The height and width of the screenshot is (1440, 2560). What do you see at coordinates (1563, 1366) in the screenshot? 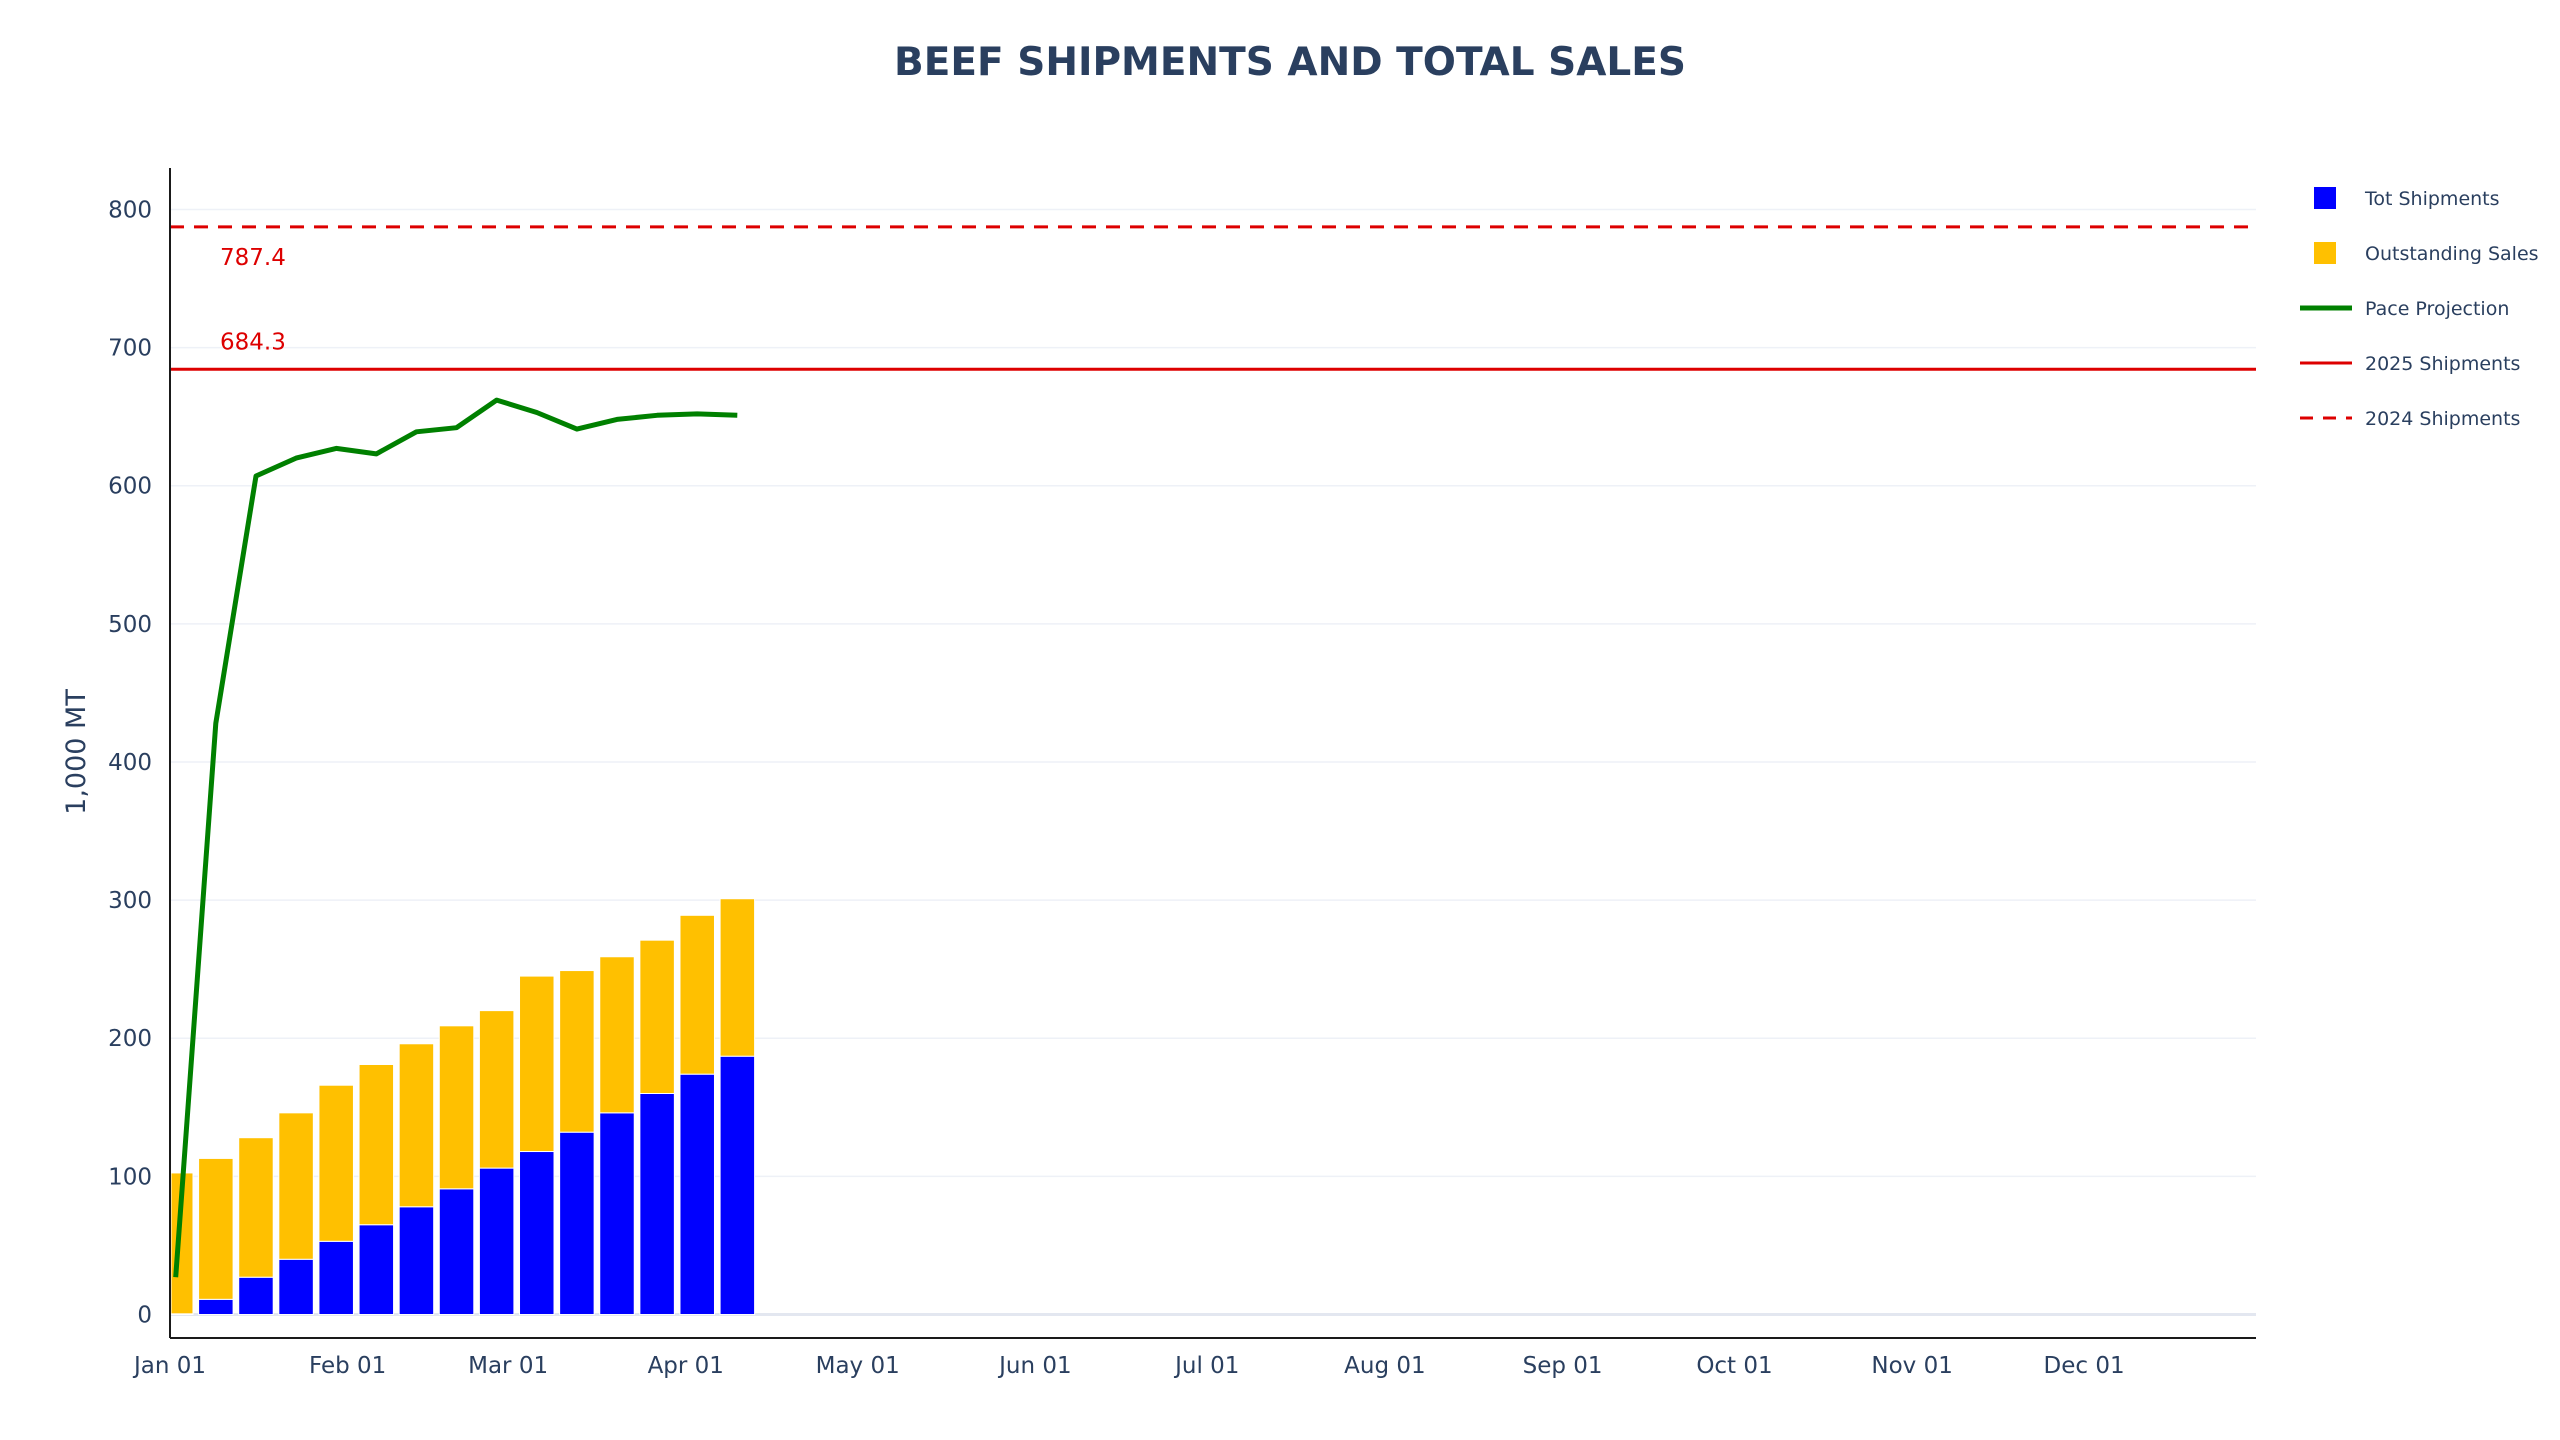
I see `x-tick-label: Sep 01` at bounding box center [1563, 1366].